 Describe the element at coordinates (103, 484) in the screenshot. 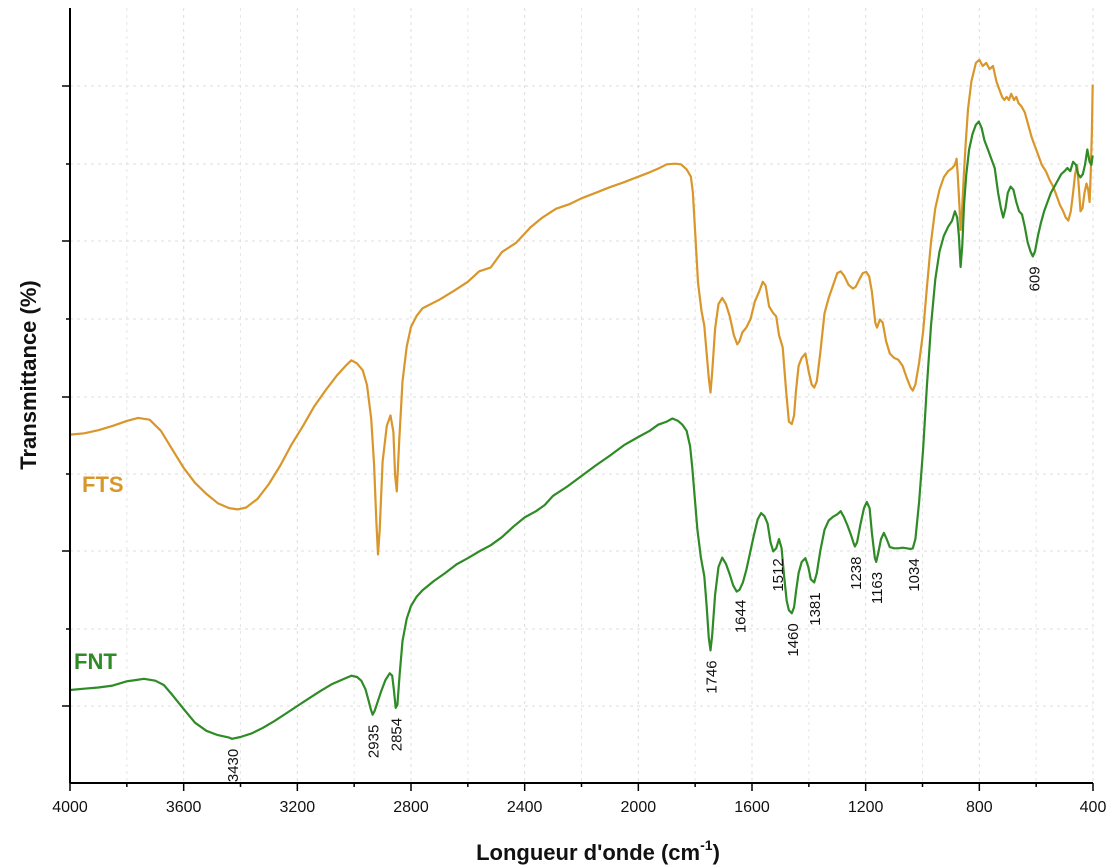

I see `series-label-fts: FTS` at that location.